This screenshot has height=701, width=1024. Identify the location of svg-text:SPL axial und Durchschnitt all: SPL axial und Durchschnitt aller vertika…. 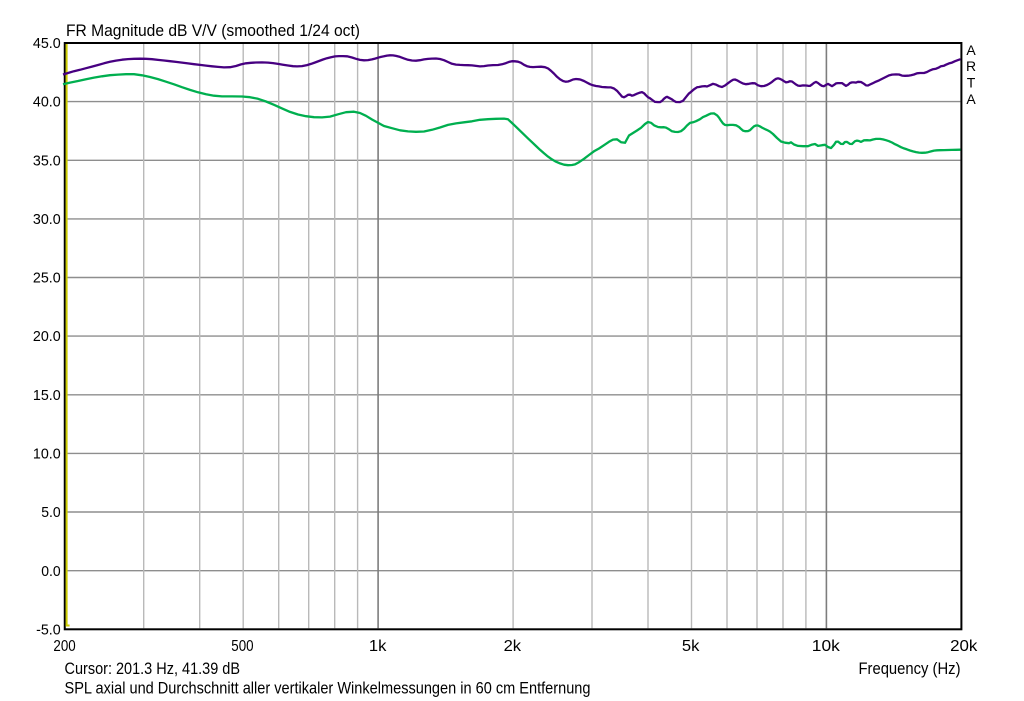
(328, 689).